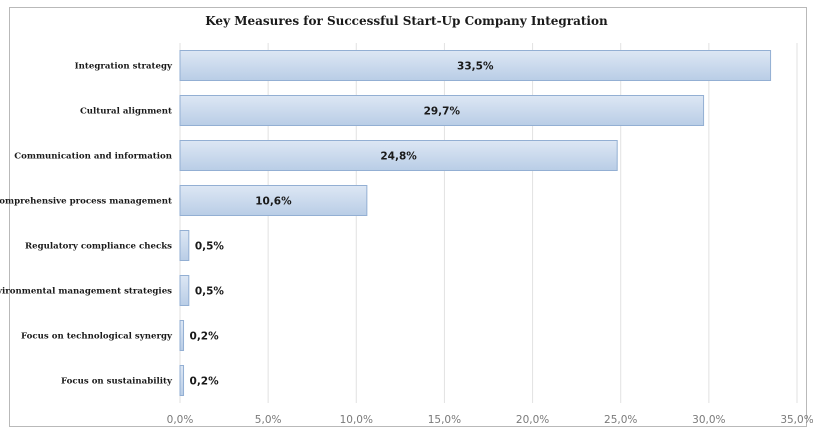 This screenshot has height=431, width=813. I want to click on x-tick-label: 30,0%, so click(708, 420).